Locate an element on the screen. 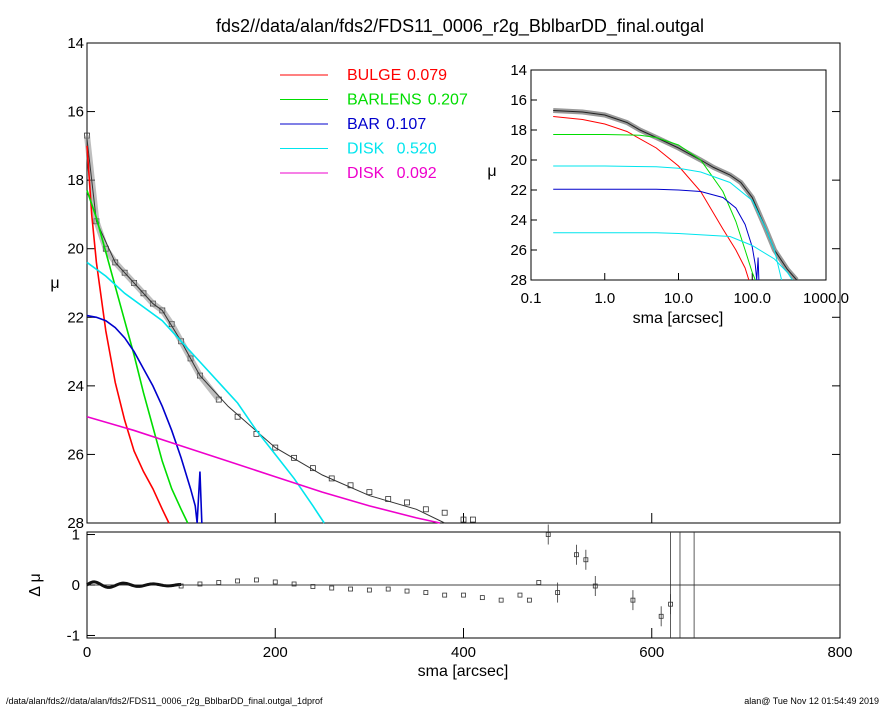  inset-x-tick-label: 1000.0 is located at coordinates (826, 298).